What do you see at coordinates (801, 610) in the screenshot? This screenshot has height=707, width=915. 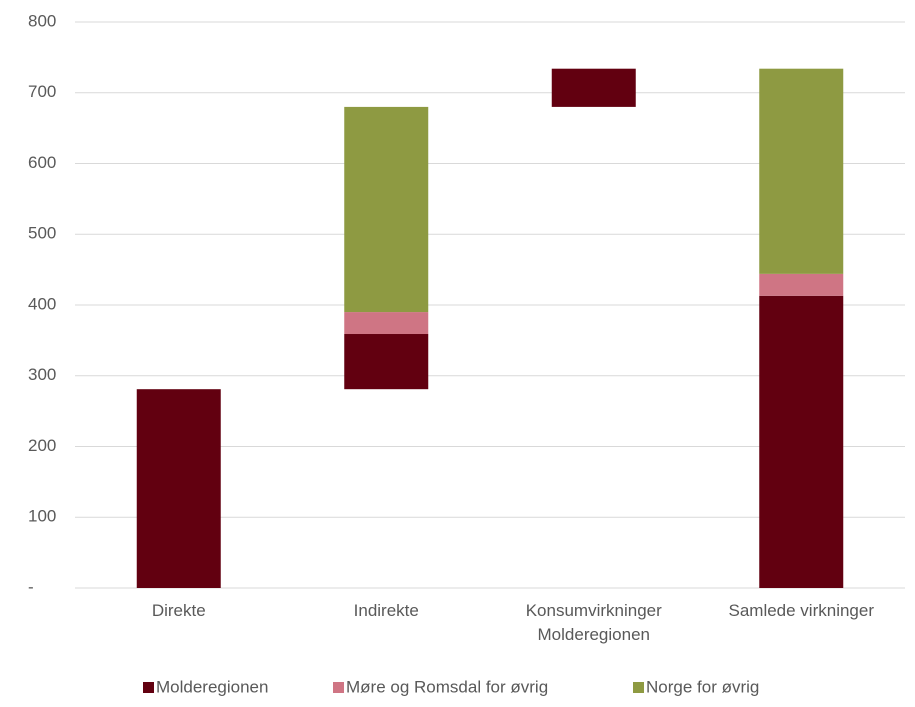 I see `x-tick-label: Samlede virkninger` at bounding box center [801, 610].